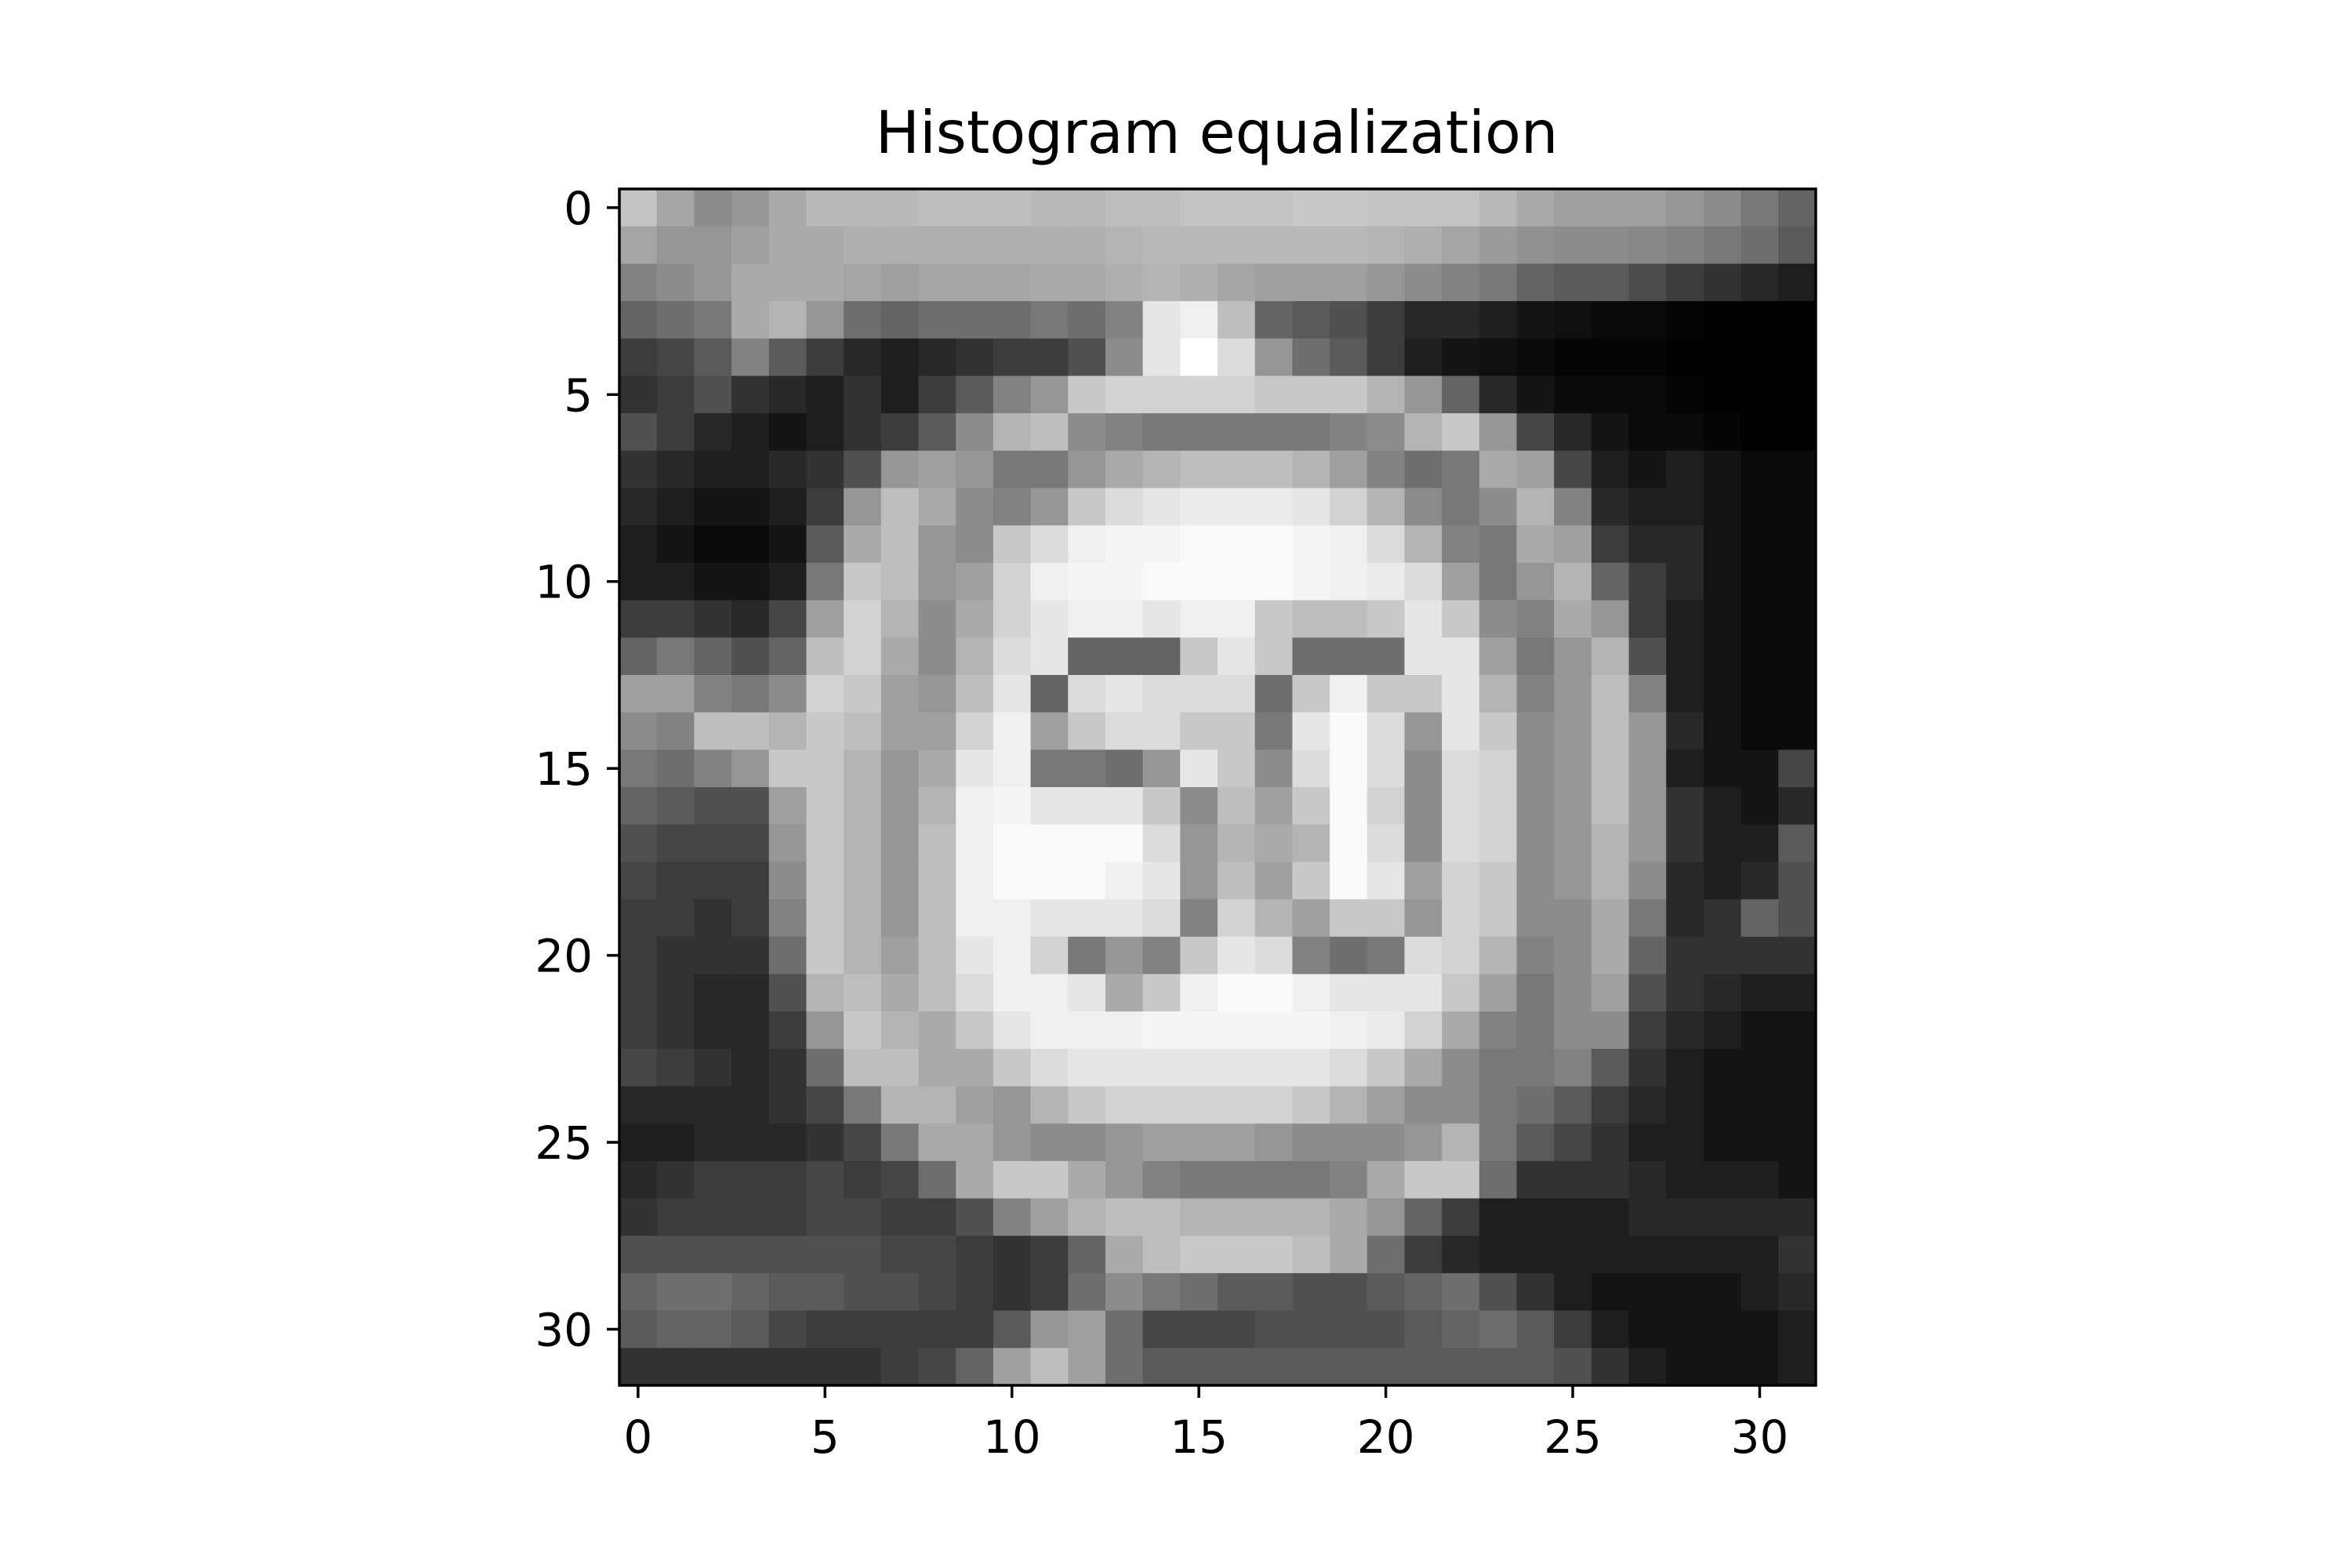 The height and width of the screenshot is (1568, 2352). What do you see at coordinates (1797, 918) in the screenshot?
I see `pixel-cell-r19-c31` at bounding box center [1797, 918].